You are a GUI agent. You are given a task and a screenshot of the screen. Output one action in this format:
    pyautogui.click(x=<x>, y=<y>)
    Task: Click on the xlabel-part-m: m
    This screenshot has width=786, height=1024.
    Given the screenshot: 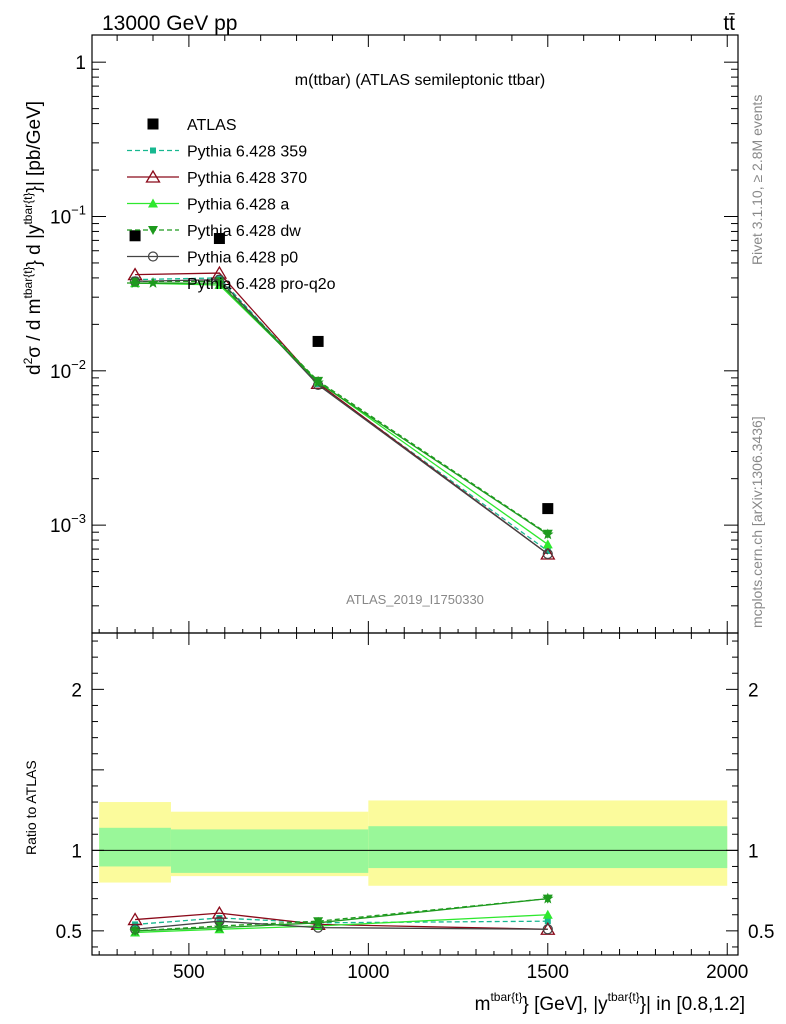 What is the action you would take?
    pyautogui.click(x=483, y=1004)
    